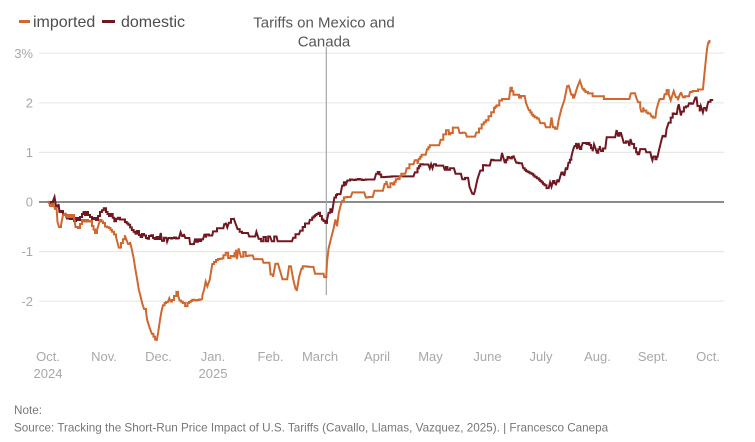 This screenshot has height=442, width=755. Describe the element at coordinates (323, 23) in the screenshot. I see `svg-text: Tariffs on Mexico and` at that location.